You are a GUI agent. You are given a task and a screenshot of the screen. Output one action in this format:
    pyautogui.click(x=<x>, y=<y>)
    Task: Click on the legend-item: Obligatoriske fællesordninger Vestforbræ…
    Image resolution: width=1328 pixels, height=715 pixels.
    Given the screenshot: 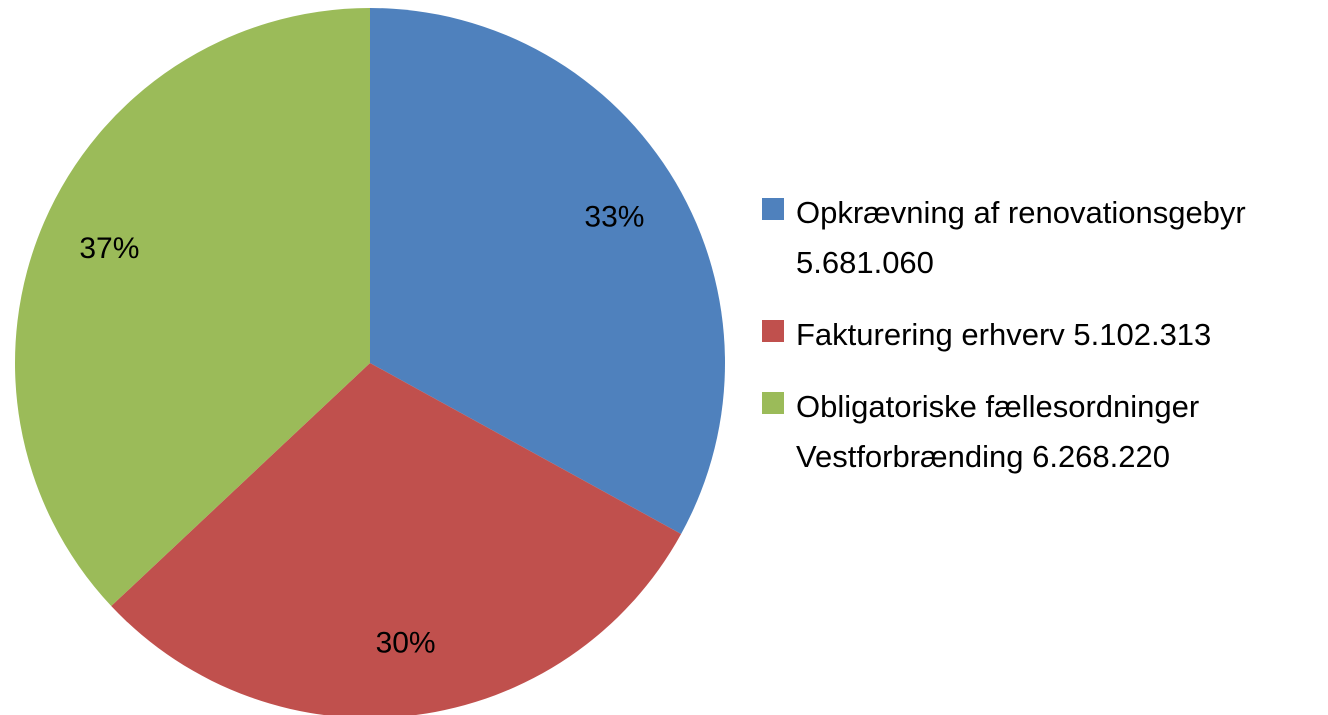 What is the action you would take?
    pyautogui.click(x=1042, y=432)
    